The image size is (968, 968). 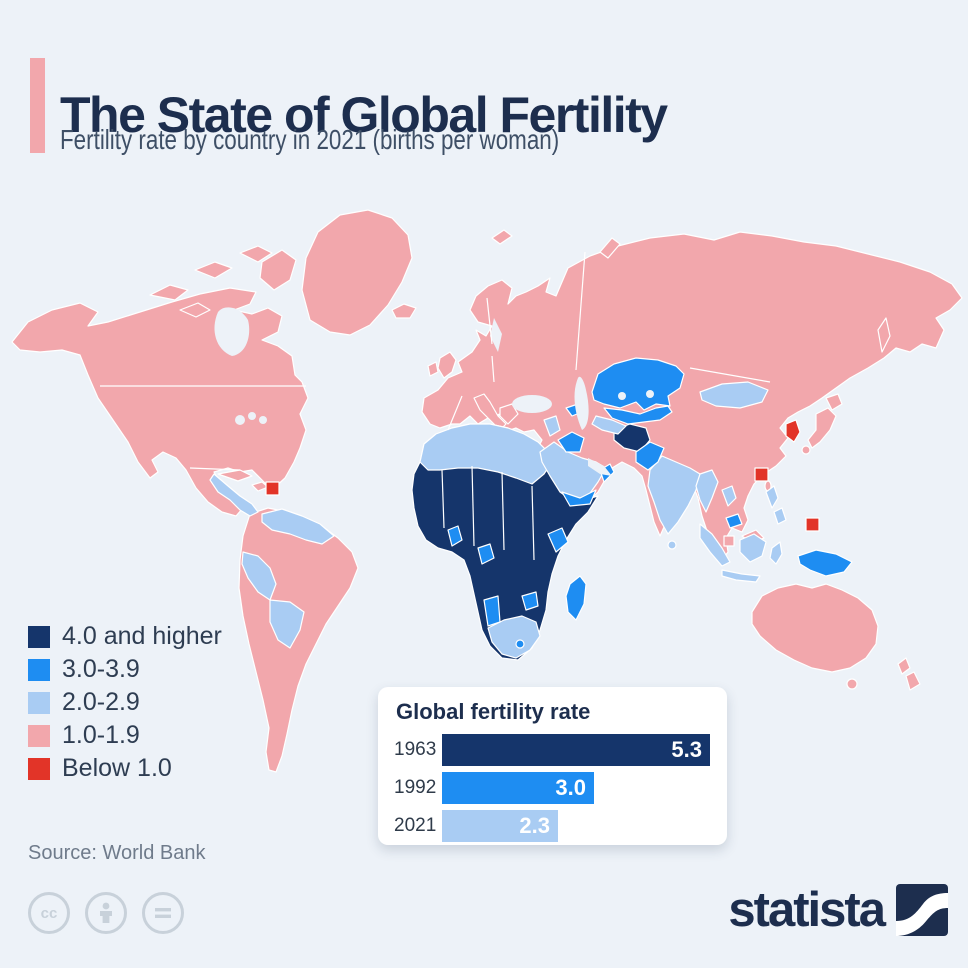 I want to click on legend-item-1-to-1-9: 1.0-1.9, so click(x=125, y=735).